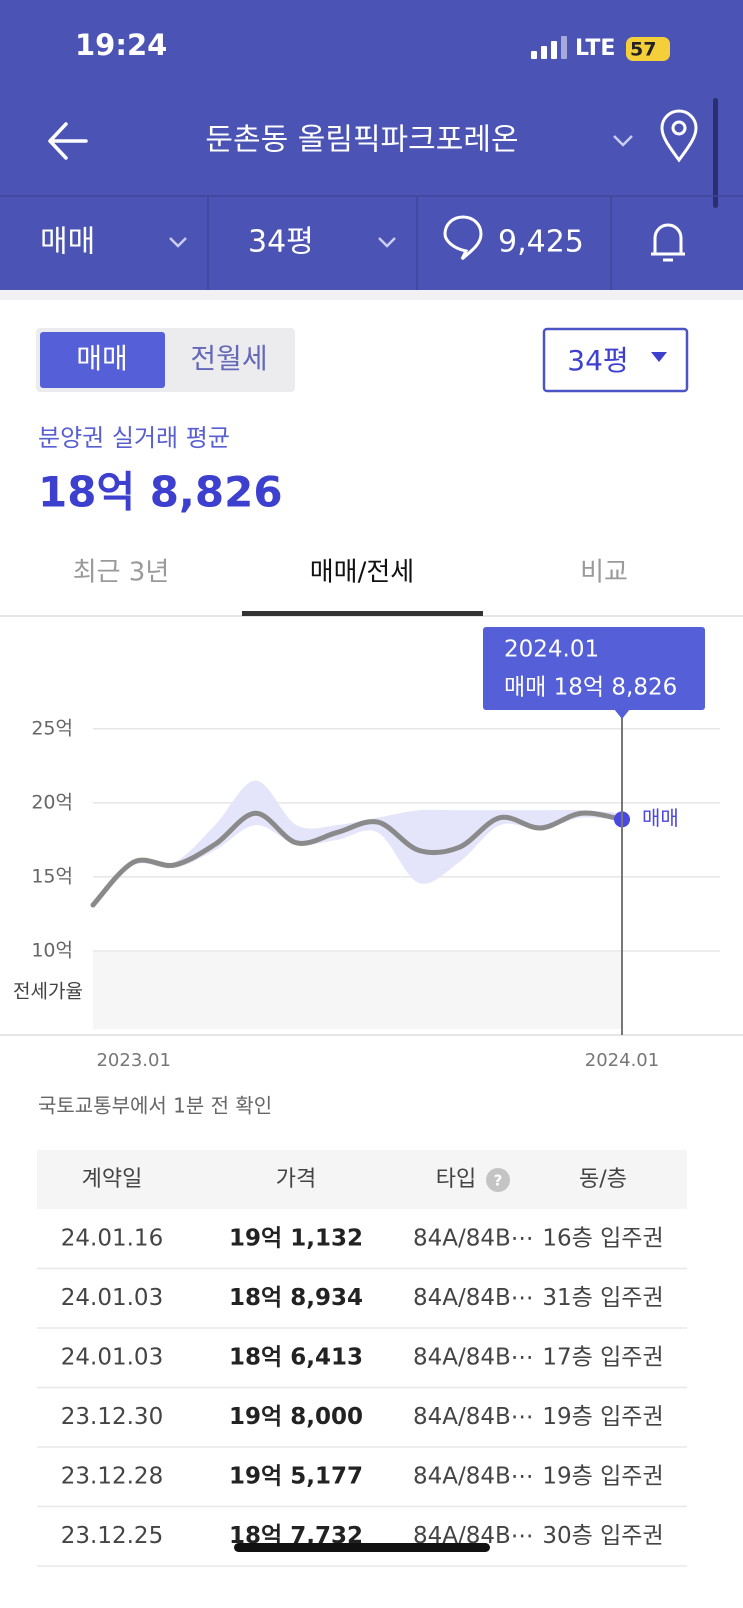  Describe the element at coordinates (160, 492) in the screenshot. I see `summary-value: 18억 8,826` at that location.